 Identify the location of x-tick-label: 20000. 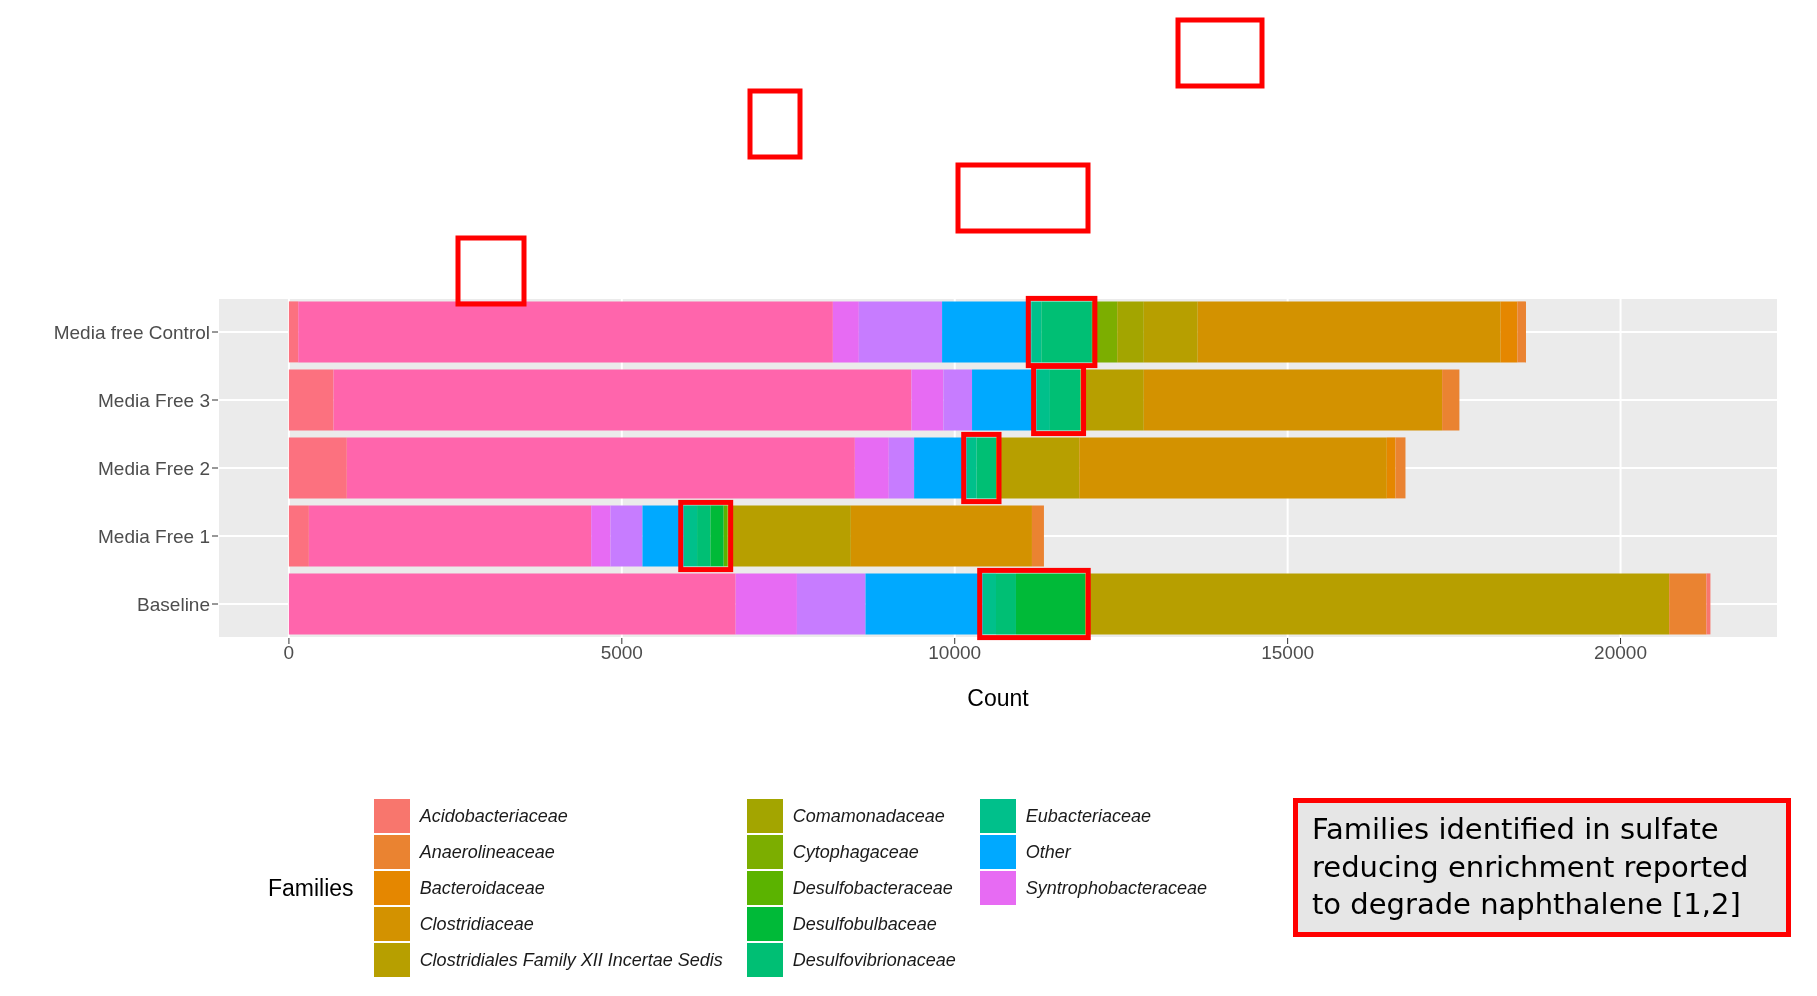
(1620, 653).